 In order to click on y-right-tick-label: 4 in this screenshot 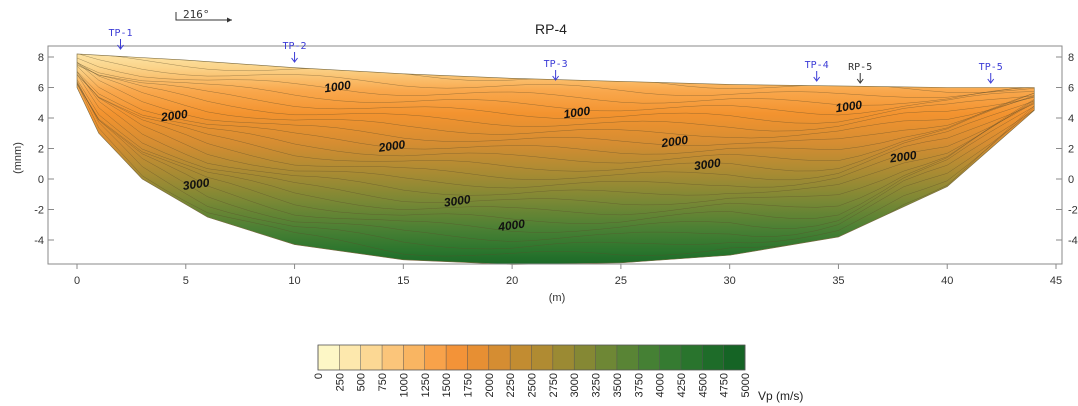, I will do `click(1071, 119)`.